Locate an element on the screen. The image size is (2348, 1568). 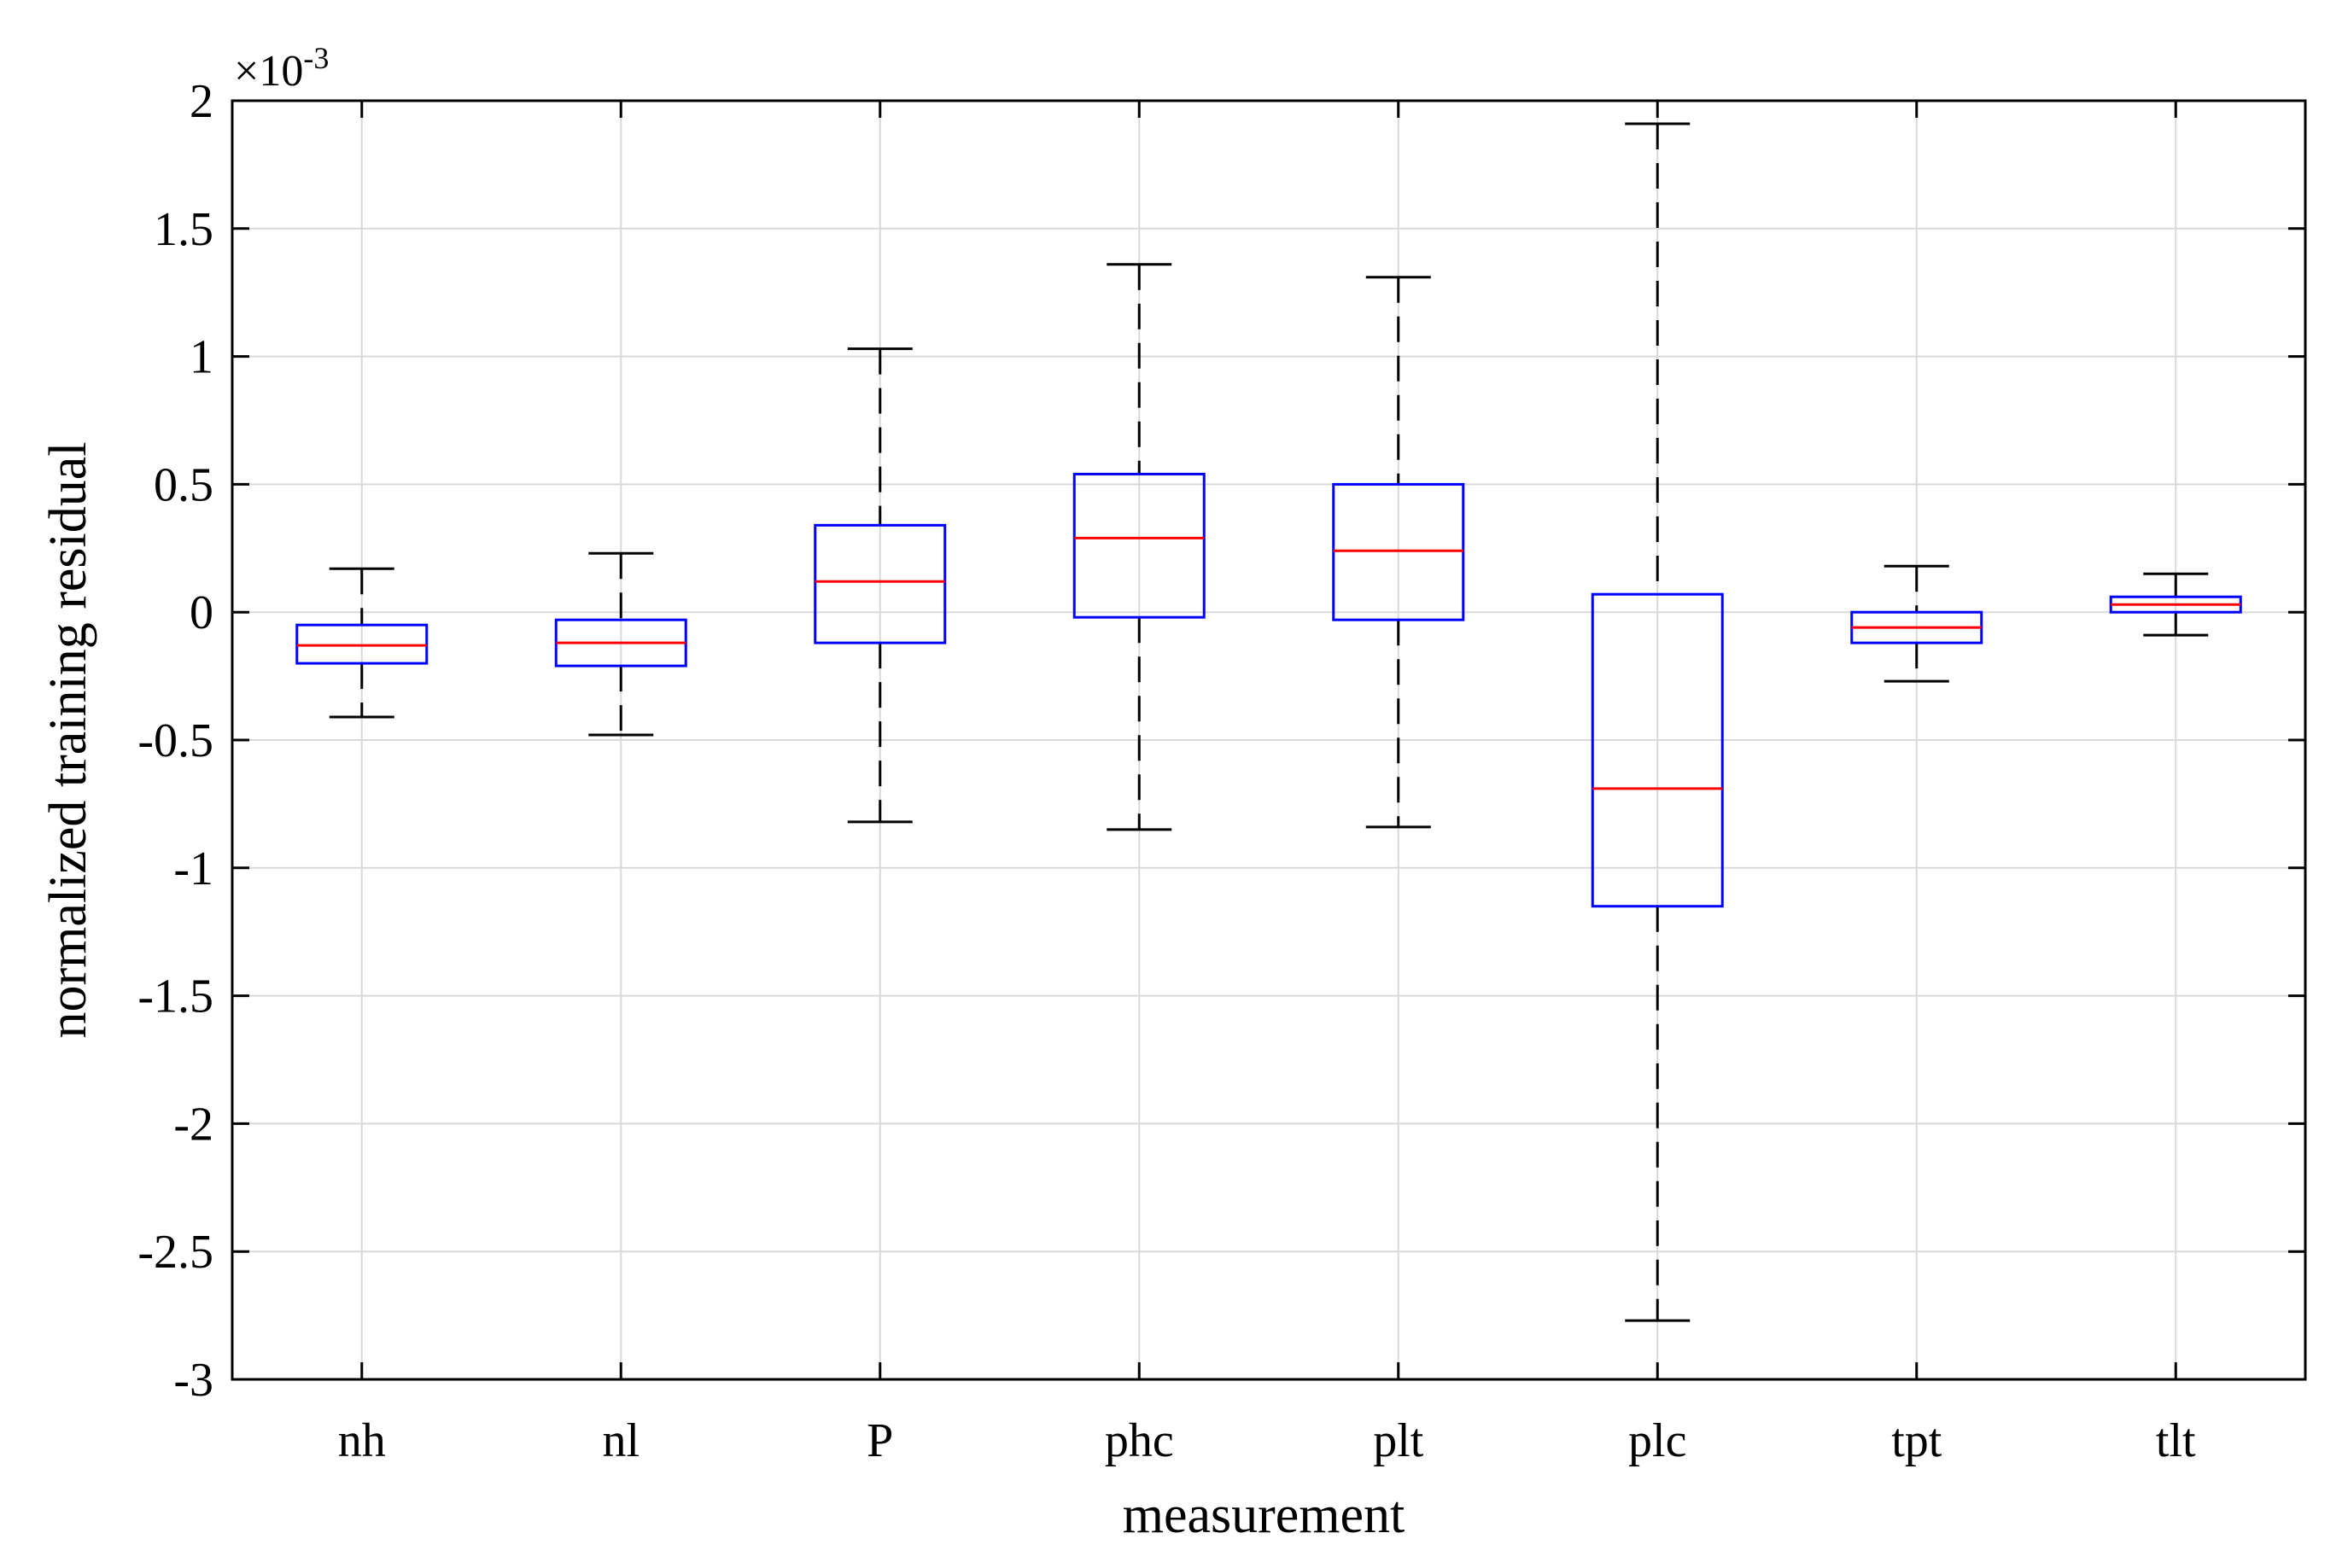
y-tick-label: 0.5 is located at coordinates (184, 484).